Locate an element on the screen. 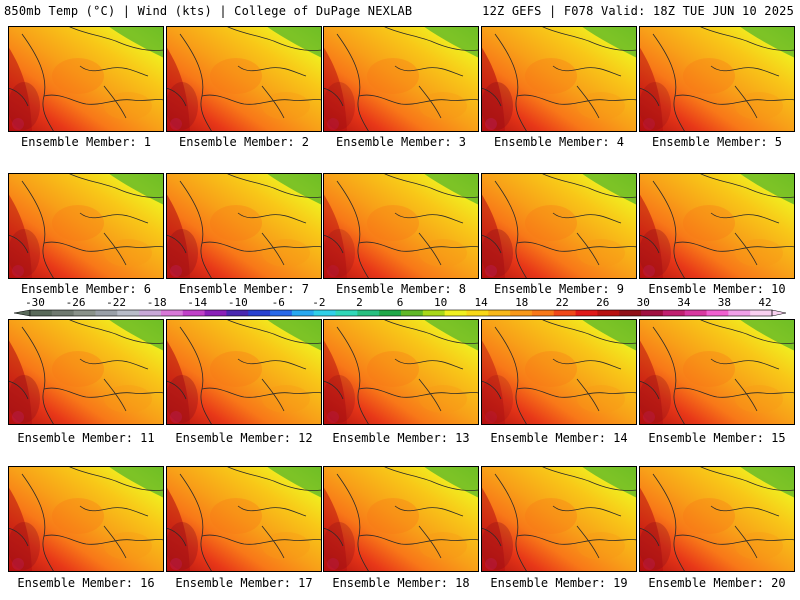  ensemble-member-label: Ensemble Member: 4 is located at coordinates (559, 142).